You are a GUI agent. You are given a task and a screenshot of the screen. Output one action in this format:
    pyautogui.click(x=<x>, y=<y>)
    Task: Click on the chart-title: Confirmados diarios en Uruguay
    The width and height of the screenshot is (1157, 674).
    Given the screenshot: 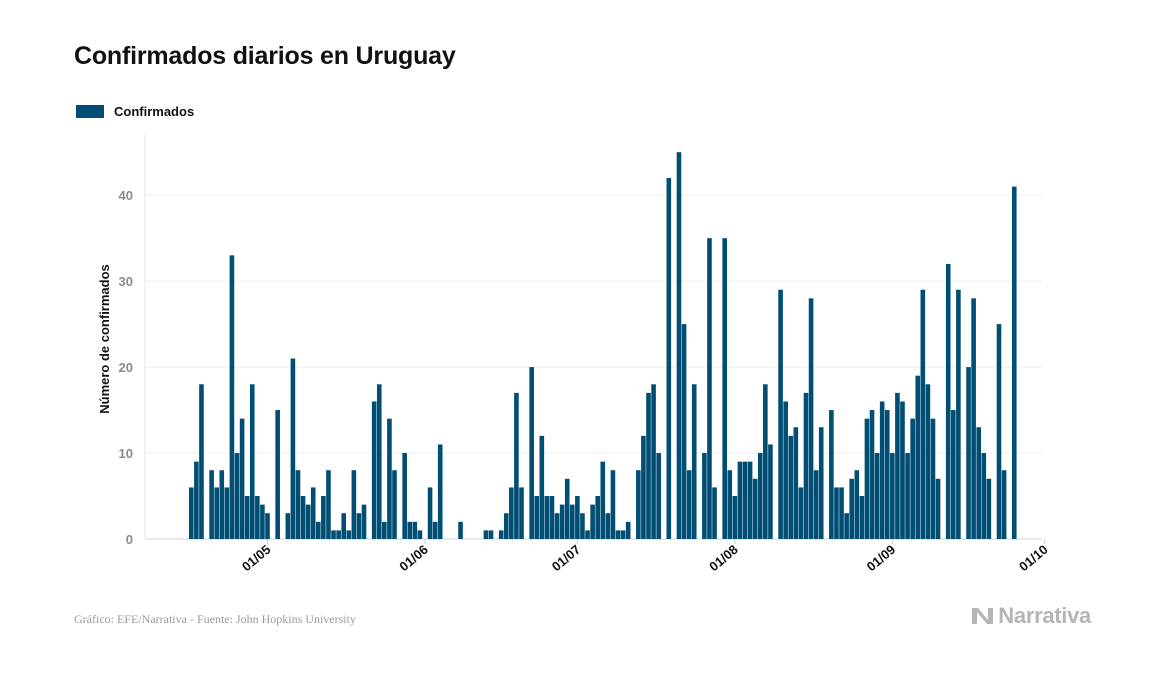 What is the action you would take?
    pyautogui.click(x=265, y=56)
    